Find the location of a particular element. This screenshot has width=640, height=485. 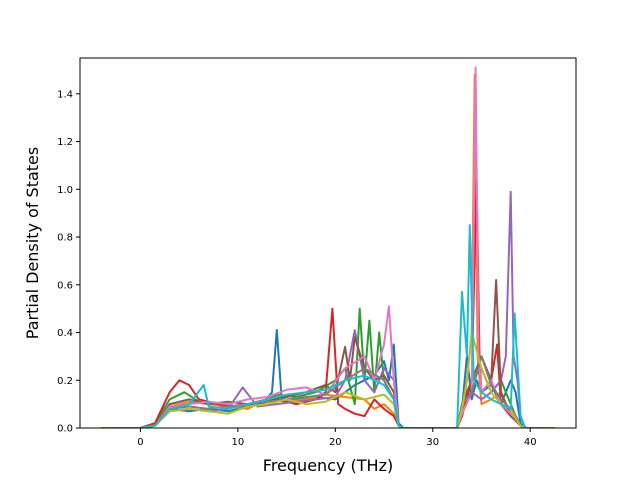

y-tick-label: 0.8 is located at coordinates (65, 238).